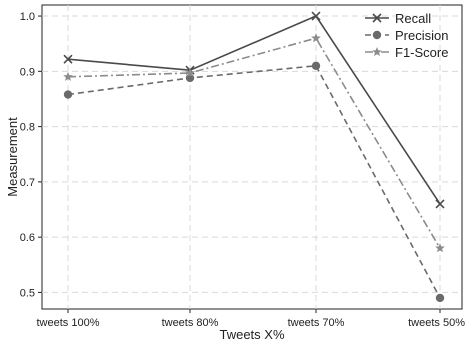 The width and height of the screenshot is (467, 347). What do you see at coordinates (316, 323) in the screenshot?
I see `x-tick-label: tweets 70%` at bounding box center [316, 323].